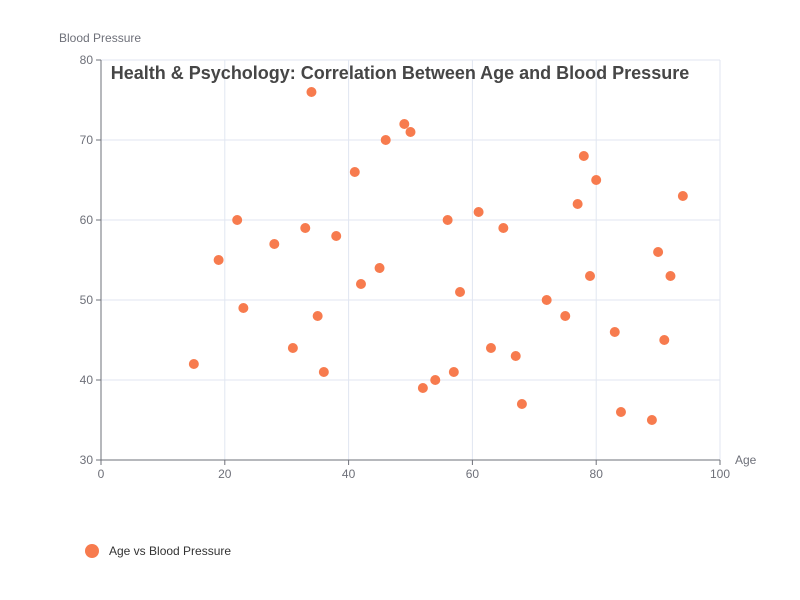 The width and height of the screenshot is (800, 600). Describe the element at coordinates (87, 220) in the screenshot. I see `y-tick-label: 60` at that location.